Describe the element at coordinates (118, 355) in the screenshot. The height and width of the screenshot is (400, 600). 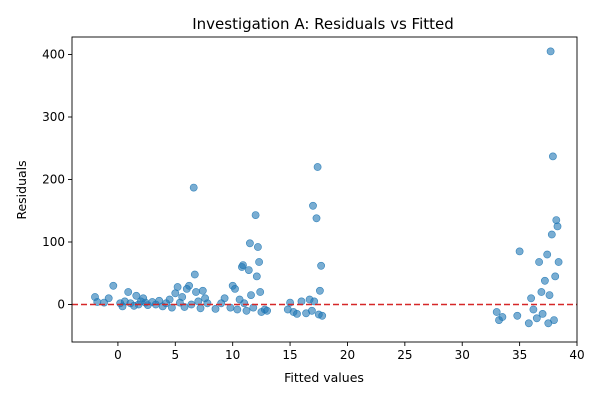
I see `x-tick-label: 0` at that location.